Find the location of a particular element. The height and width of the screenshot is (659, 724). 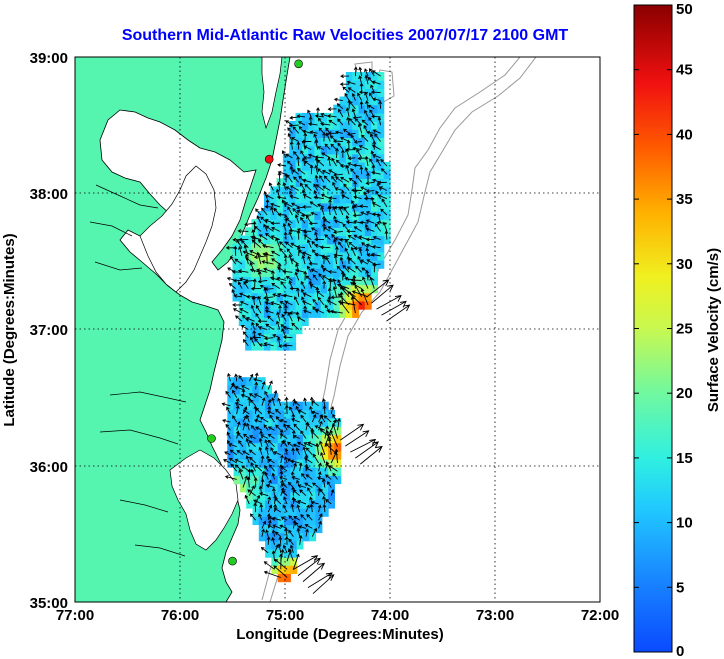

colorbar-tick-label: 45 is located at coordinates (684, 70).